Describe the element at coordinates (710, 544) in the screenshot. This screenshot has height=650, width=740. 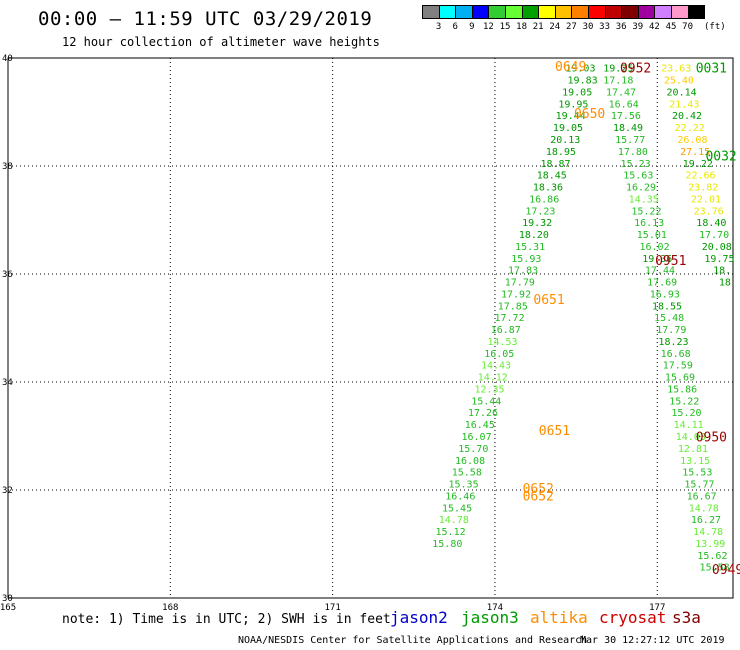
I see `swh-data-label: 13.99` at that location.